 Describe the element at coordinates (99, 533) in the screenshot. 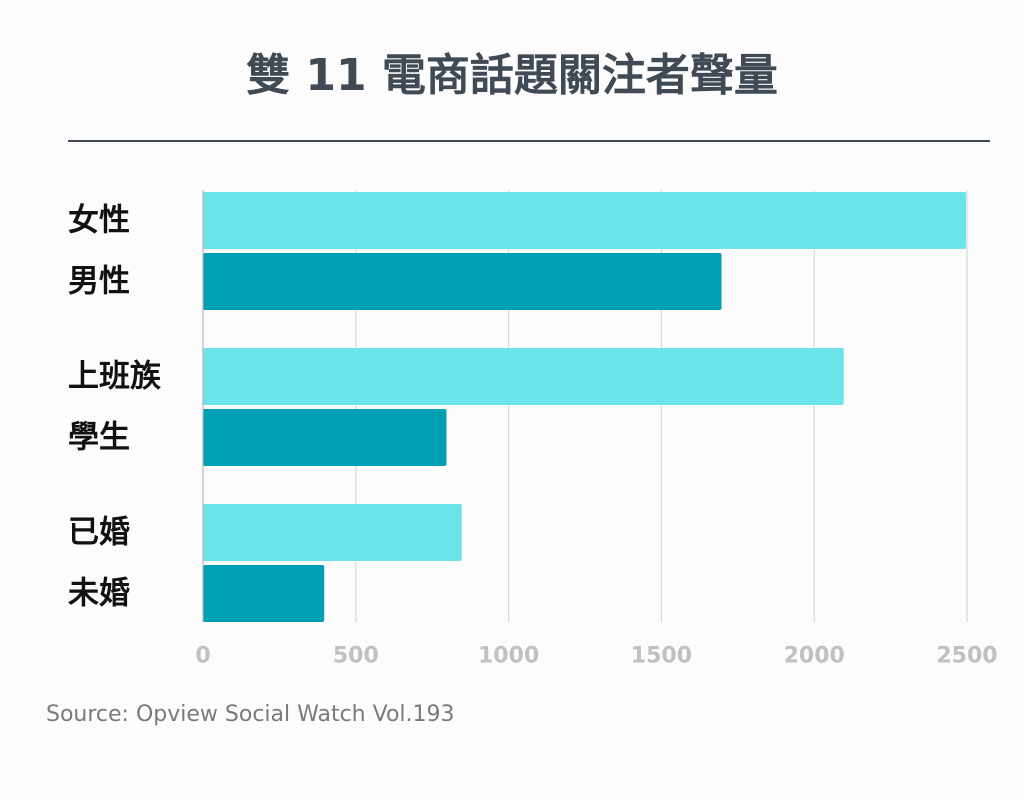

I see `category-label: 已婚` at that location.